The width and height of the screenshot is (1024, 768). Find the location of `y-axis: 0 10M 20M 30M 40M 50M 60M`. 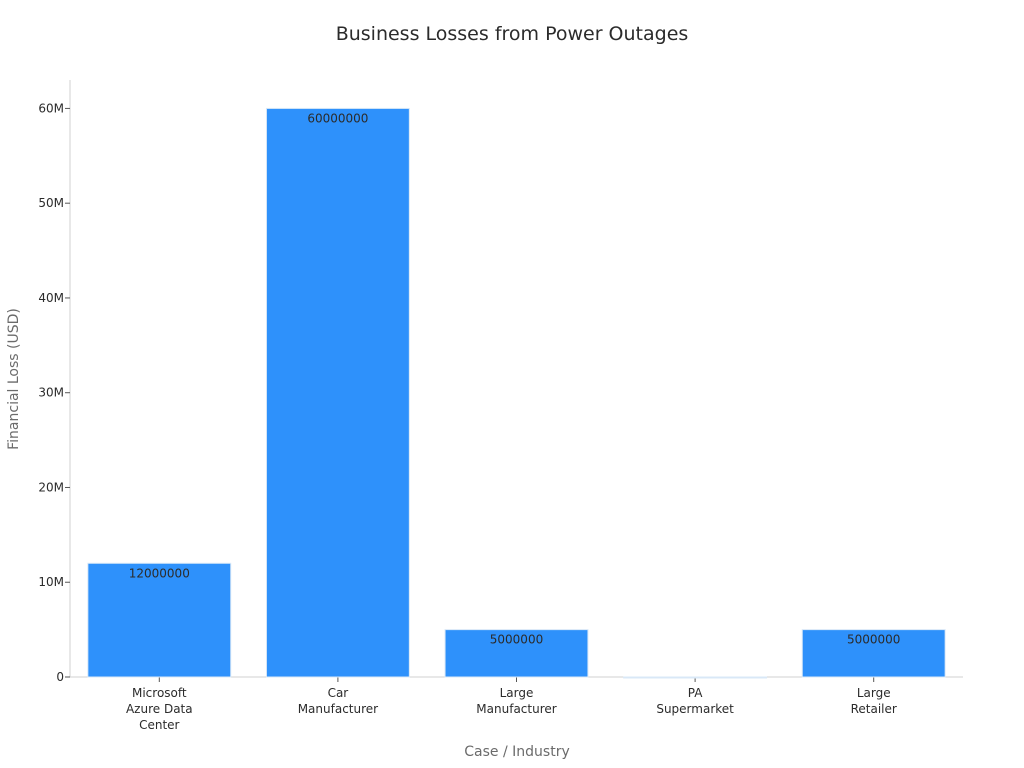

y-axis: 0 10M 20M 30M 40M 50M 60M is located at coordinates (54, 382).